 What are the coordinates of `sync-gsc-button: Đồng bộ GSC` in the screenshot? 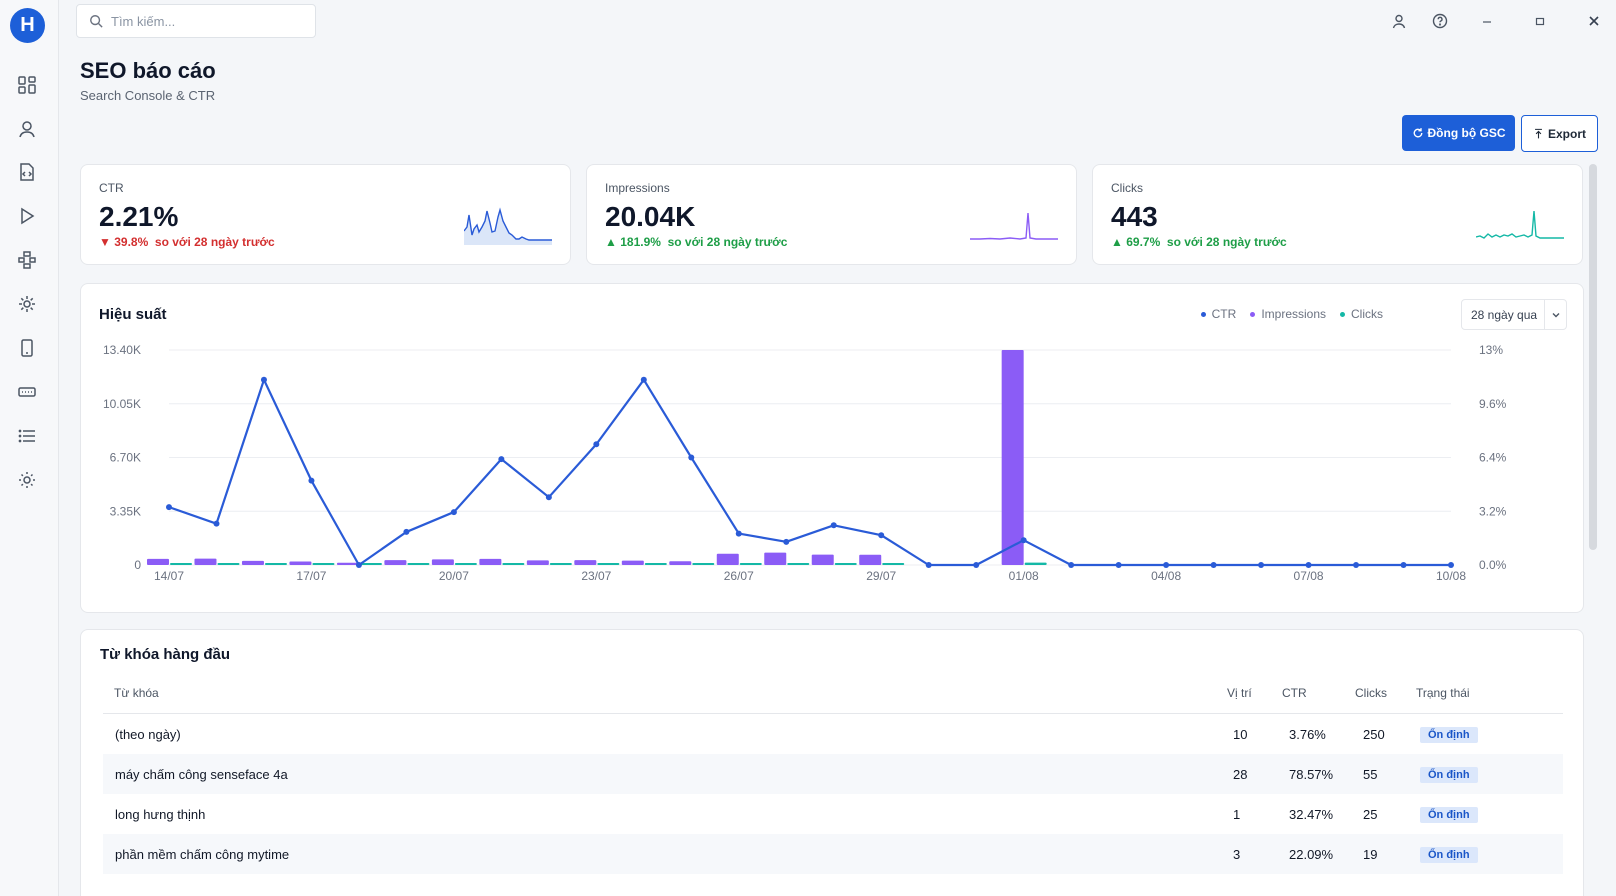 It's located at (1458, 133).